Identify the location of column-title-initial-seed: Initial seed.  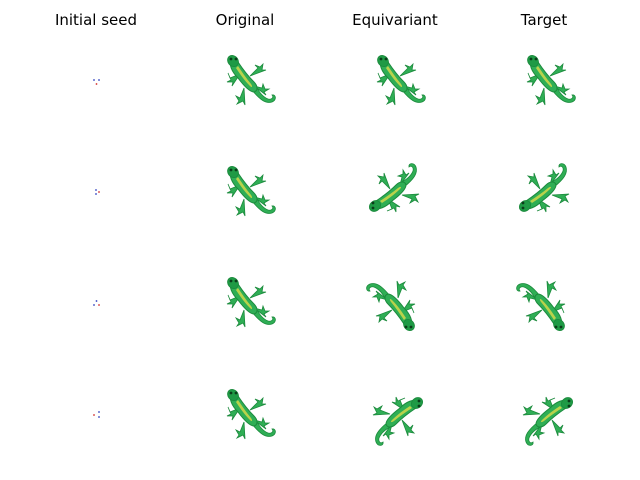
(96, 20).